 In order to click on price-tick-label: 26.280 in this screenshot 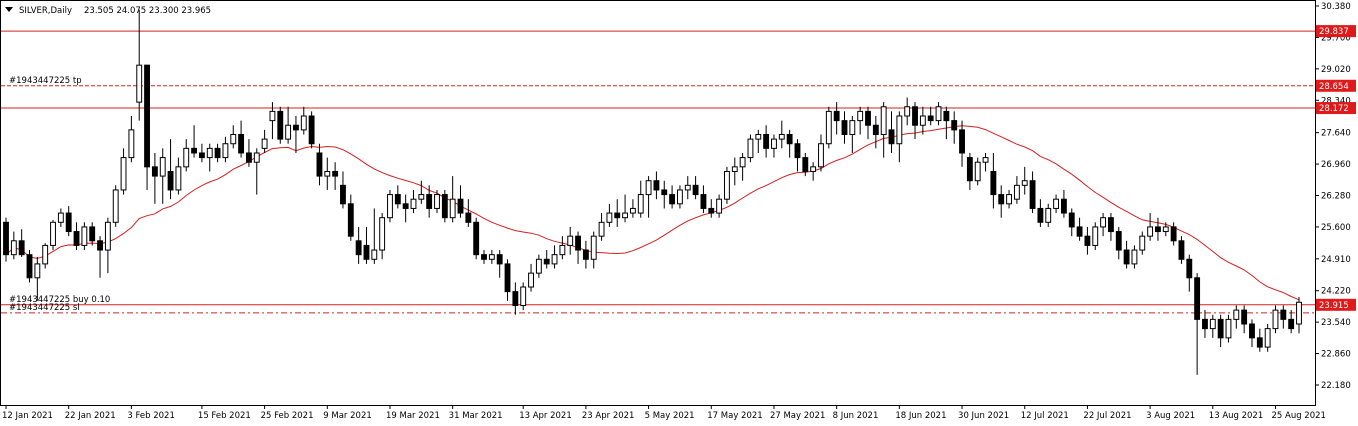, I will do `click(1336, 197)`.